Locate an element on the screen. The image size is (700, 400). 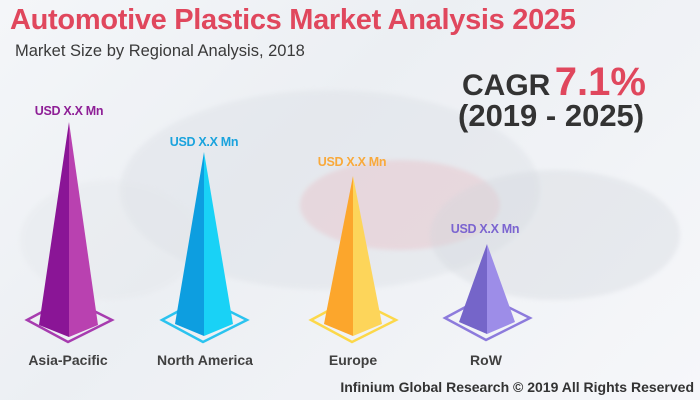
category-label: North America is located at coordinates (205, 360).